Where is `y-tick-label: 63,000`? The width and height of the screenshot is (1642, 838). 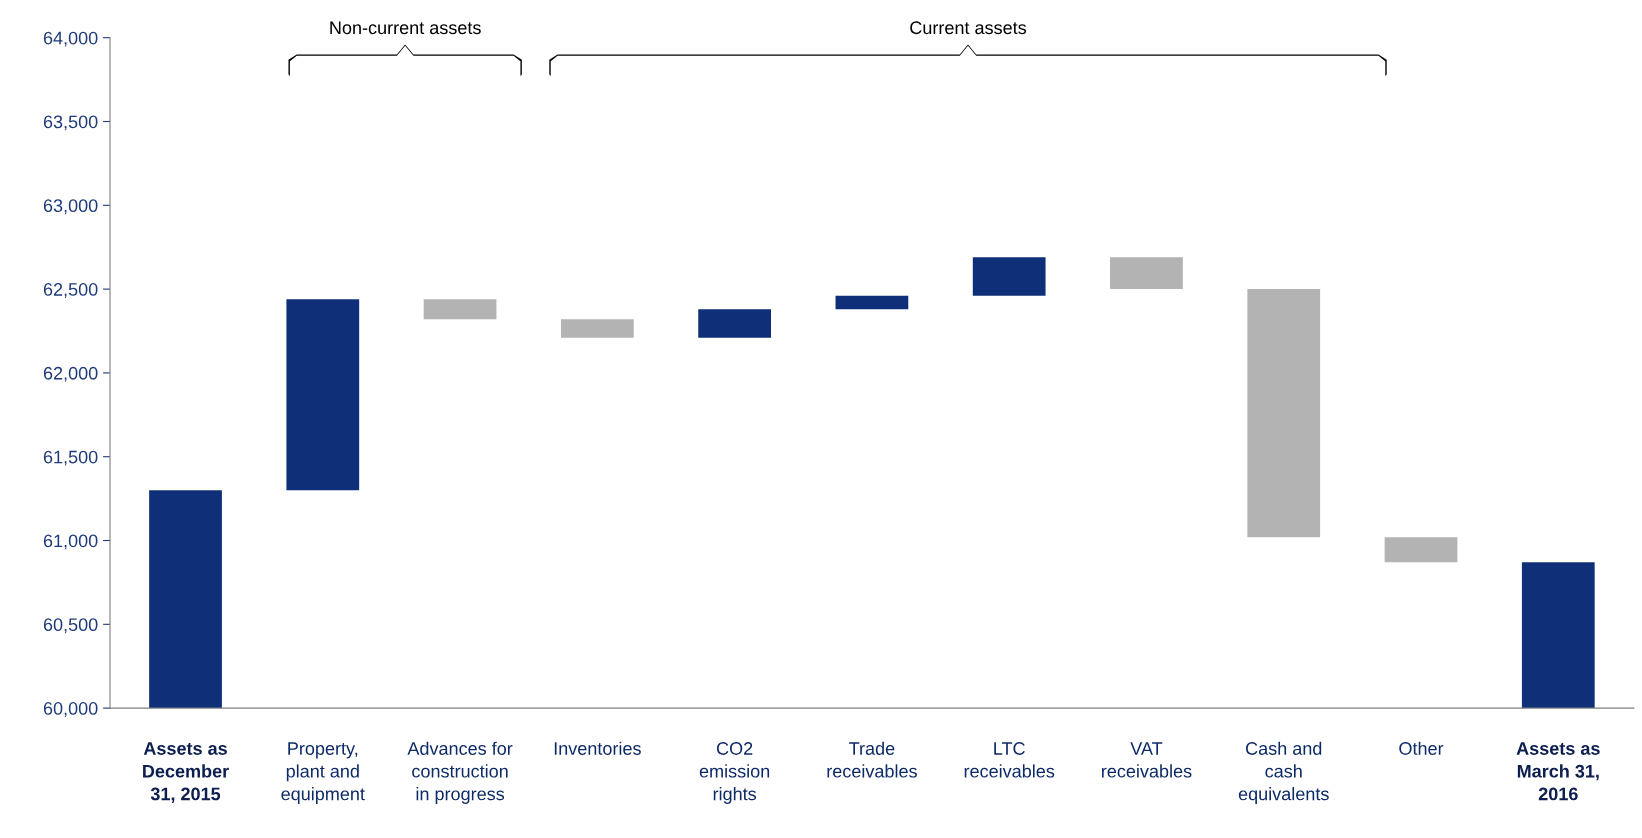 y-tick-label: 63,000 is located at coordinates (70, 207).